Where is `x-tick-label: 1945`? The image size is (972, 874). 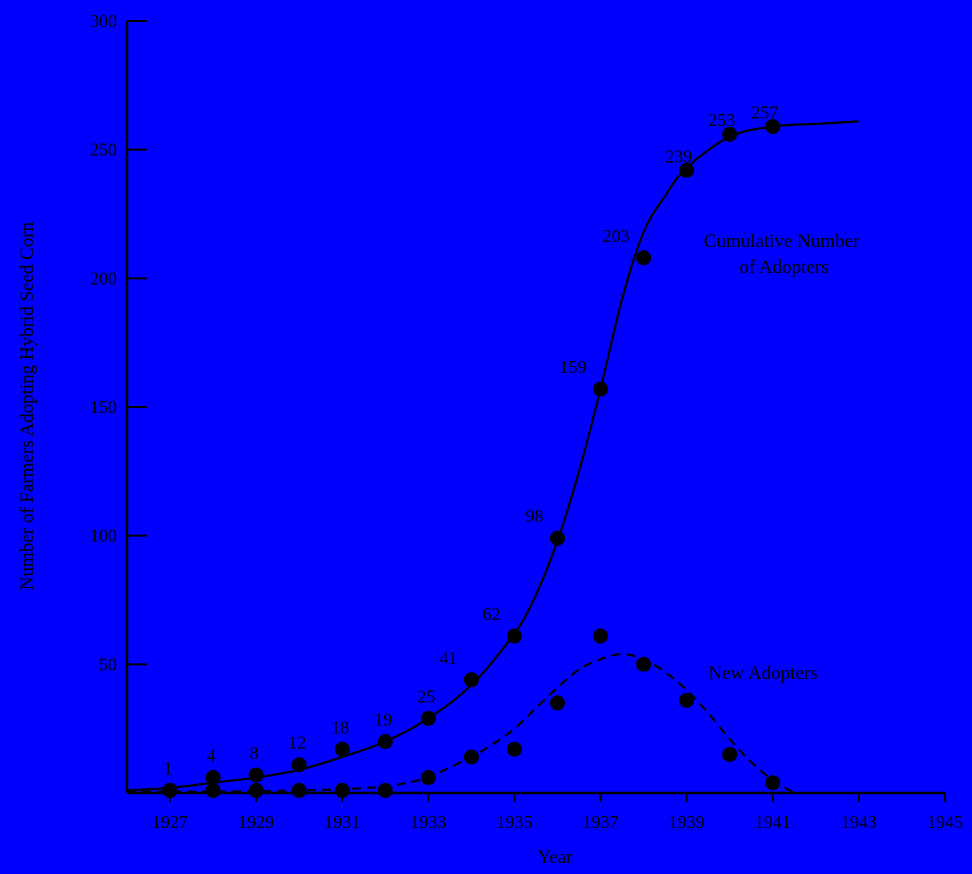
x-tick-label: 1945 is located at coordinates (945, 822).